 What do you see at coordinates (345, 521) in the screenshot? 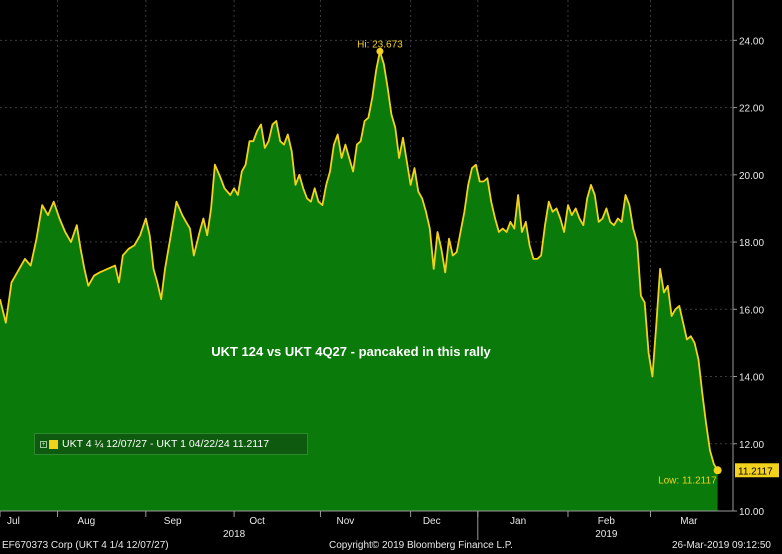
I see `x-tick-label: Nov` at bounding box center [345, 521].